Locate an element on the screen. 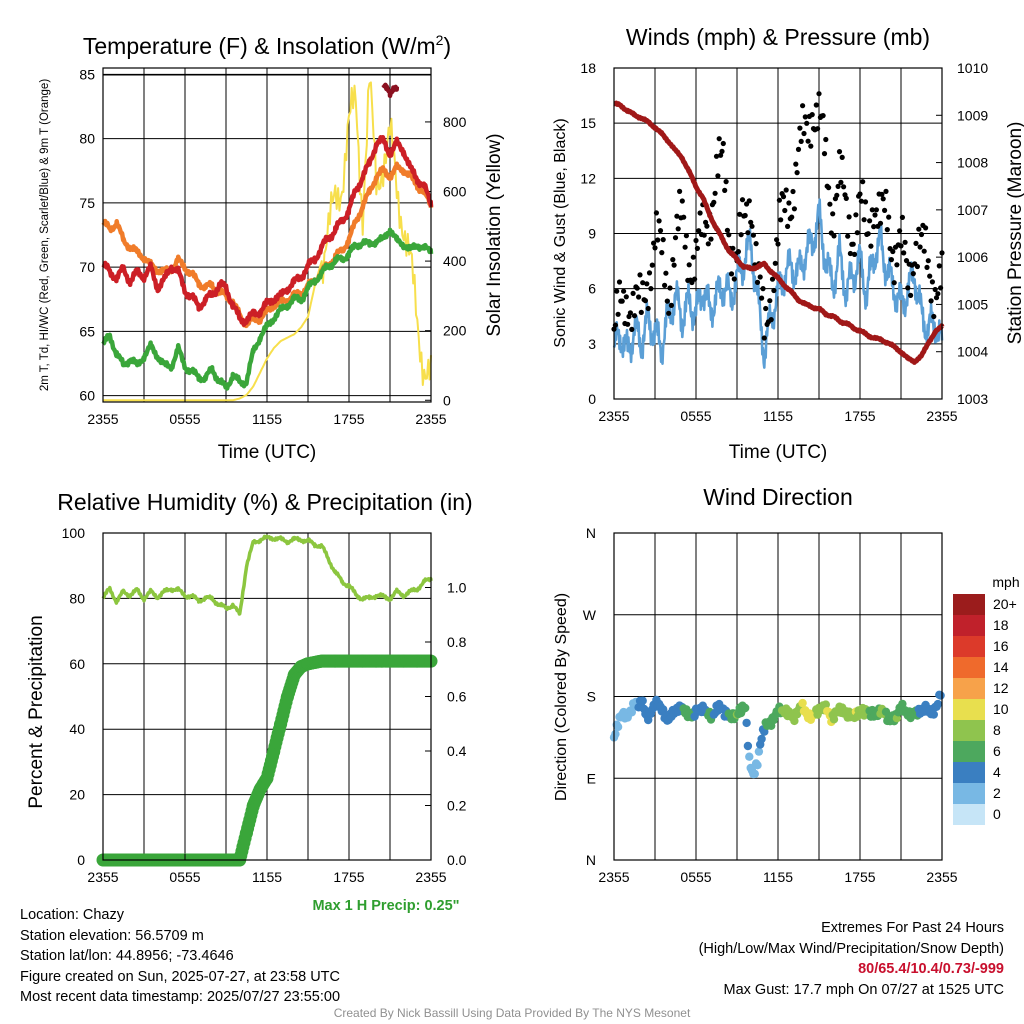 Image resolution: width=1024 pixels, height=1024 pixels. x-tick-label: 1155 is located at coordinates (778, 877).